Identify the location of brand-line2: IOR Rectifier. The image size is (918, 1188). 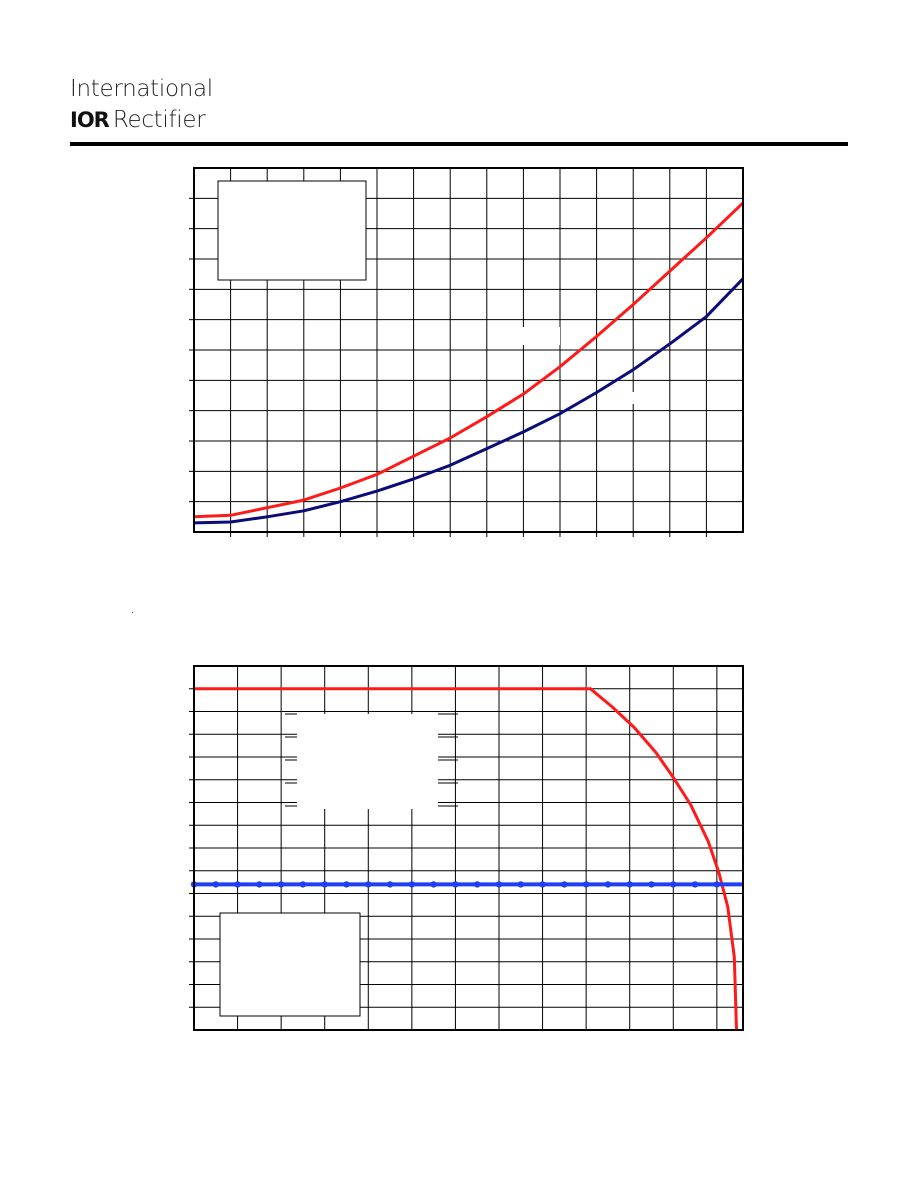
(138, 120).